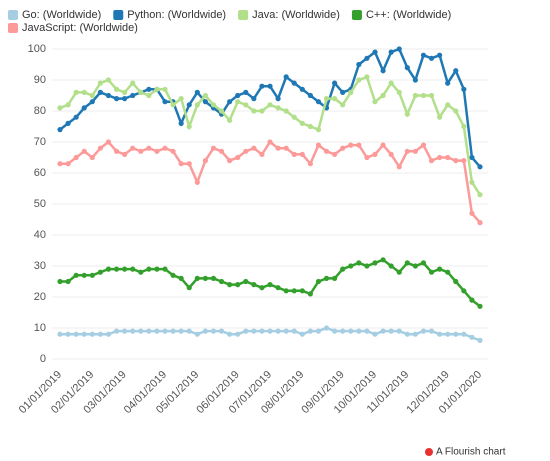 This screenshot has width=550, height=461. What do you see at coordinates (54, 15) in the screenshot?
I see `legend-item: Go: (Worldwide)` at bounding box center [54, 15].